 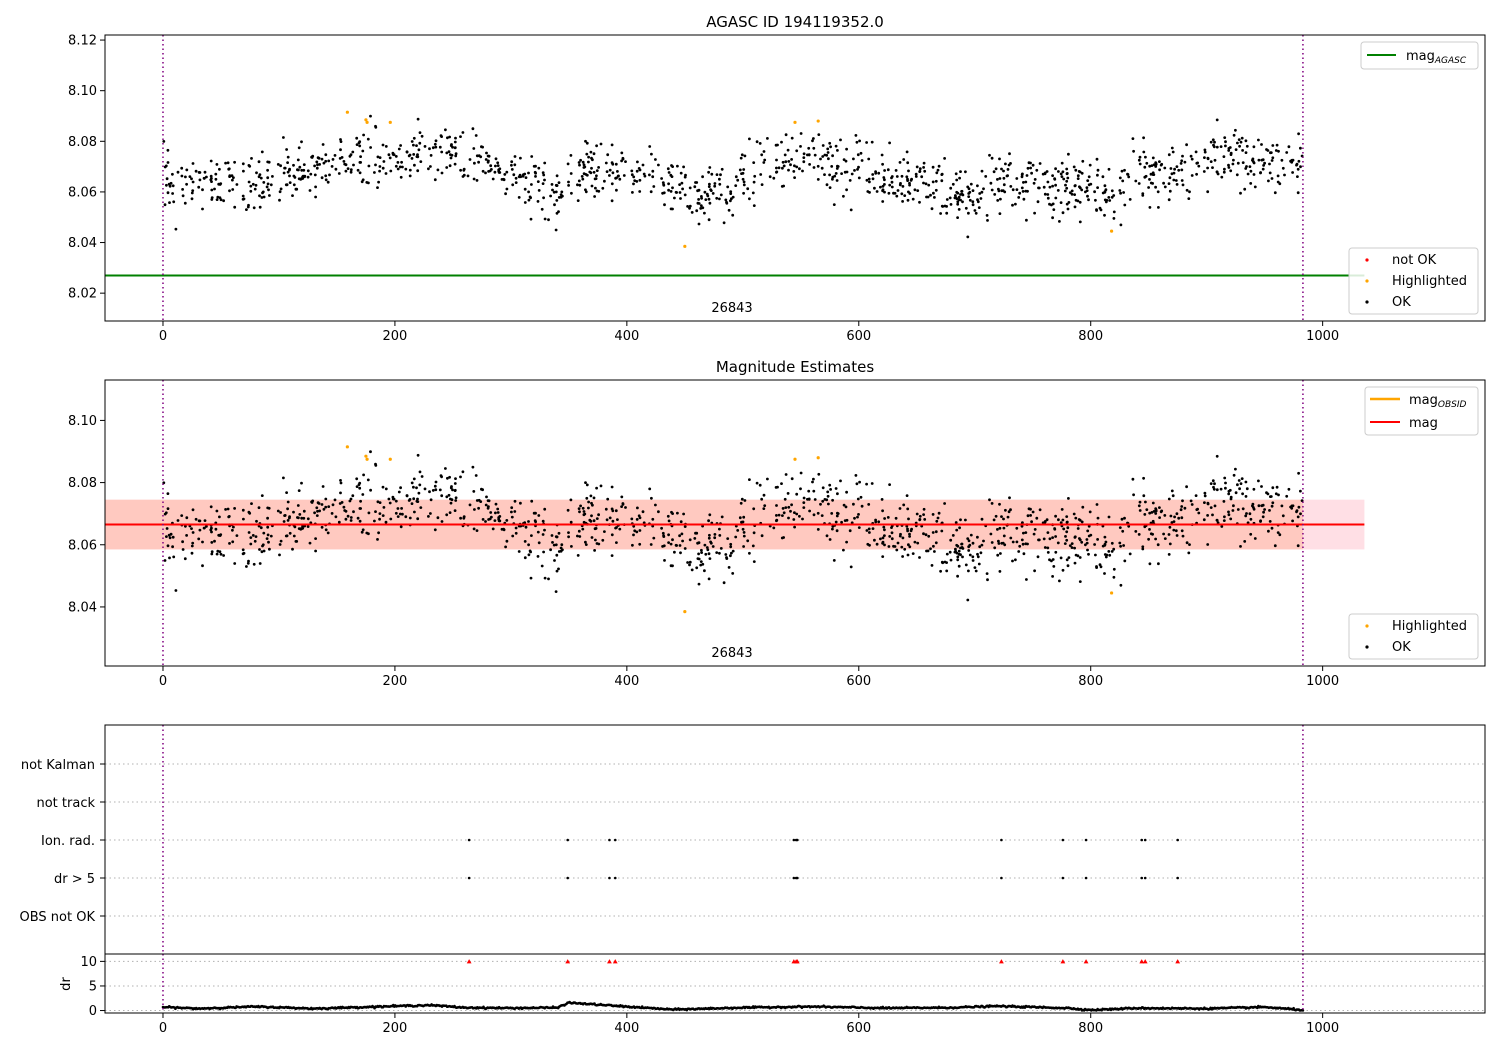 What do you see at coordinates (1063, 878) in the screenshot?
I see `flag-point` at bounding box center [1063, 878].